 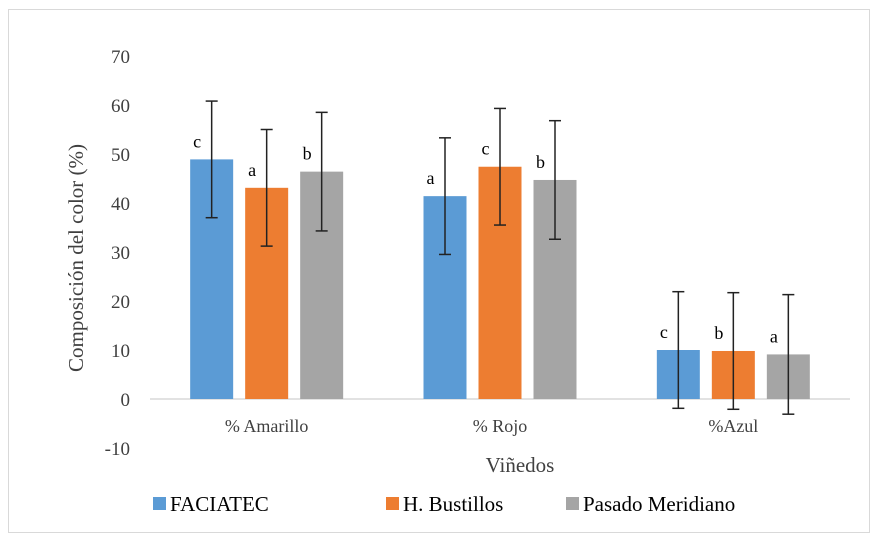 I want to click on y-tick-label: 0, so click(x=126, y=400).